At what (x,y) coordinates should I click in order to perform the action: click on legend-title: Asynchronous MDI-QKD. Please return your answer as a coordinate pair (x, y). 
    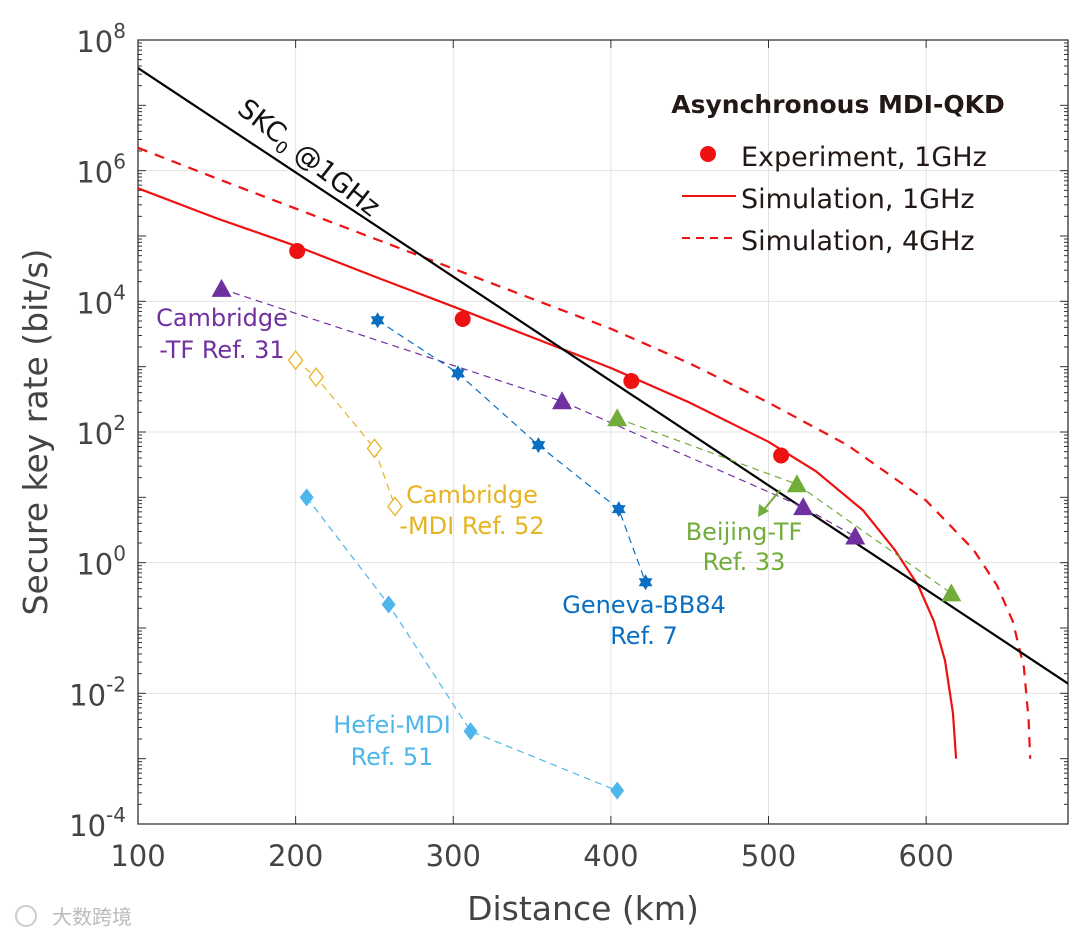
    Looking at the image, I should click on (837, 104).